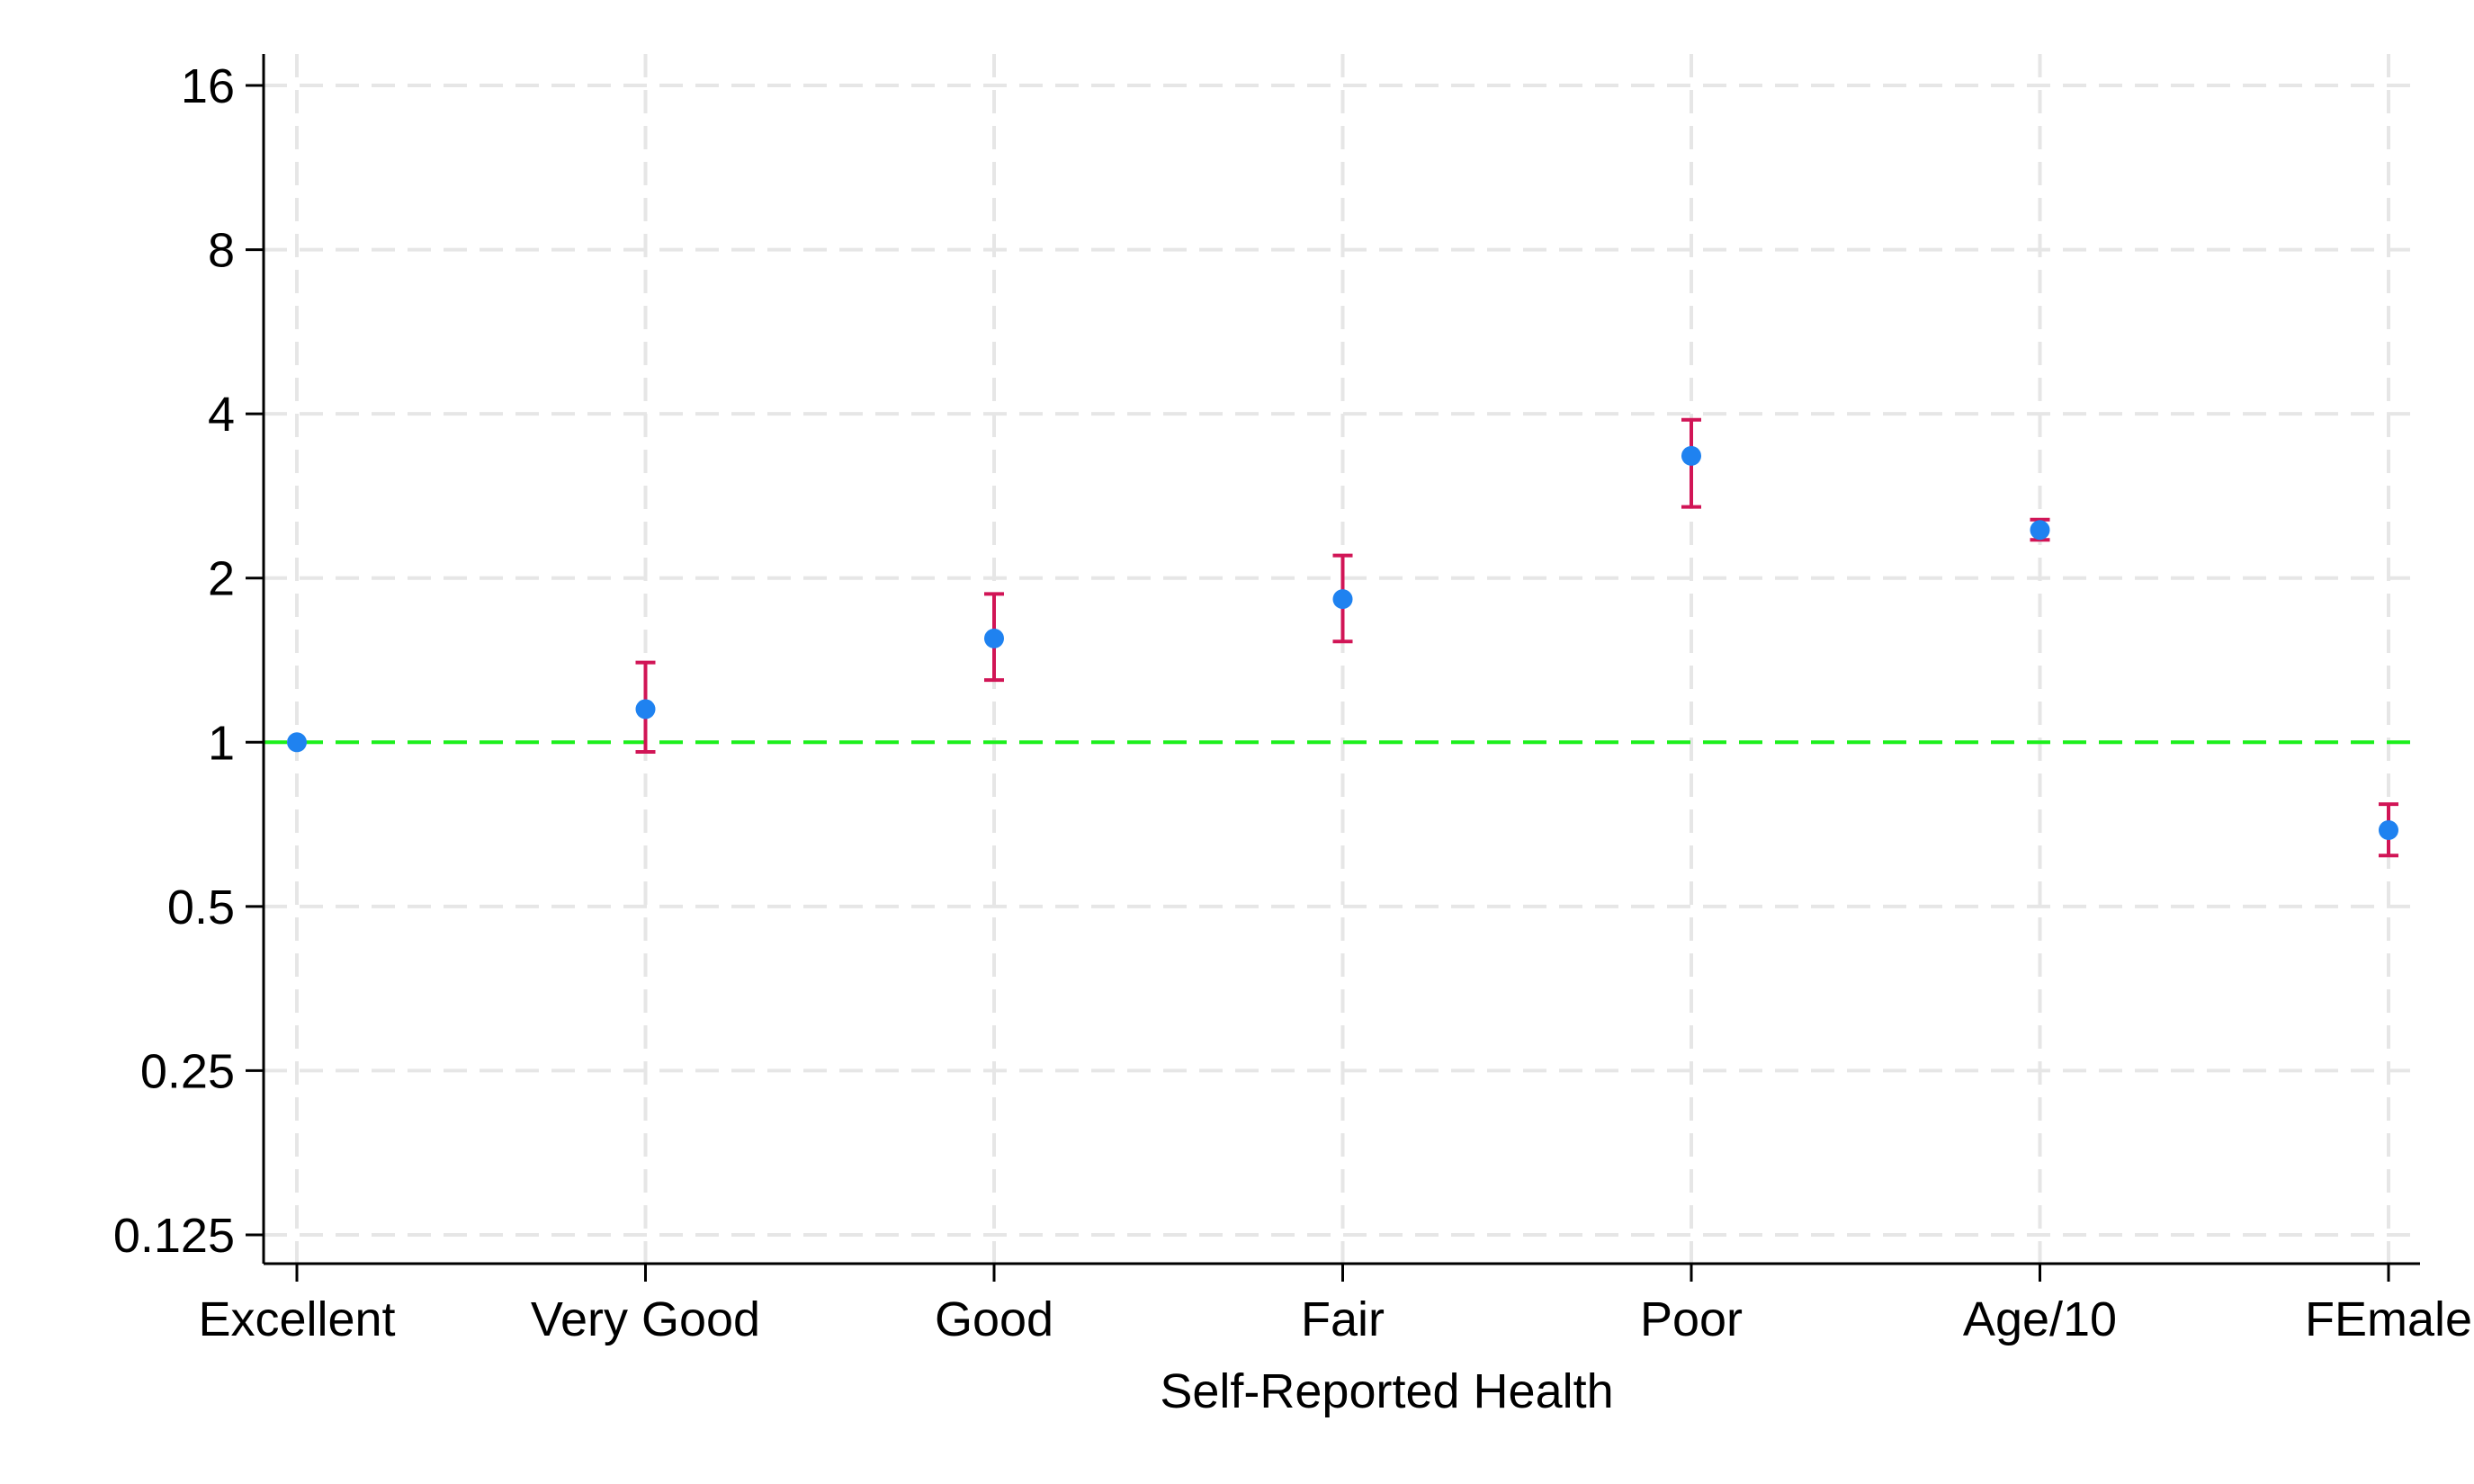 This screenshot has width=2474, height=1484. Describe the element at coordinates (201, 907) in the screenshot. I see `y-tick-label: 0.5` at that location.